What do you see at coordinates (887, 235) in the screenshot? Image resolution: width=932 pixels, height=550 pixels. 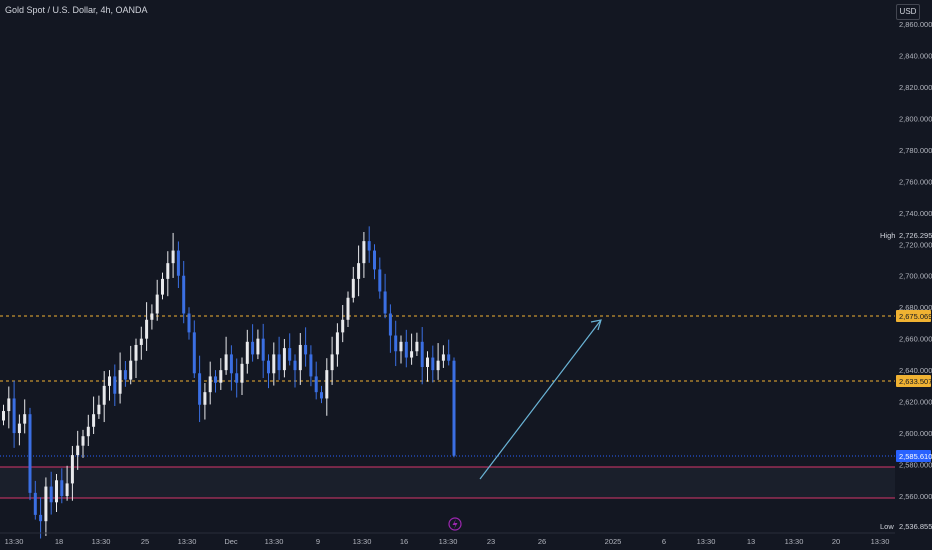 I see `high-tag: High` at bounding box center [887, 235].